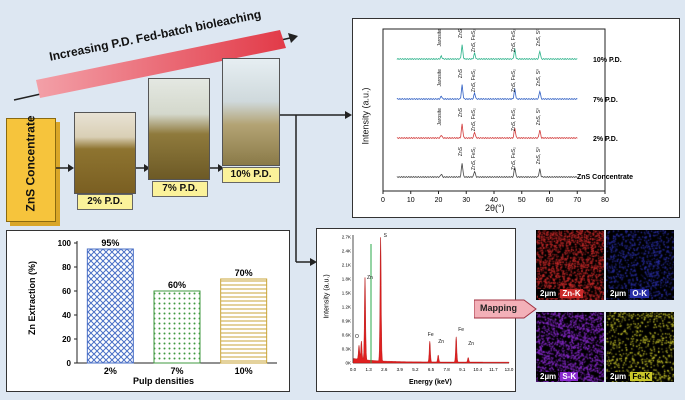  What do you see at coordinates (495, 116) in the screenshot?
I see `xrd-plot: 0 10 20 30 40 50 60 70 80` at bounding box center [495, 116].